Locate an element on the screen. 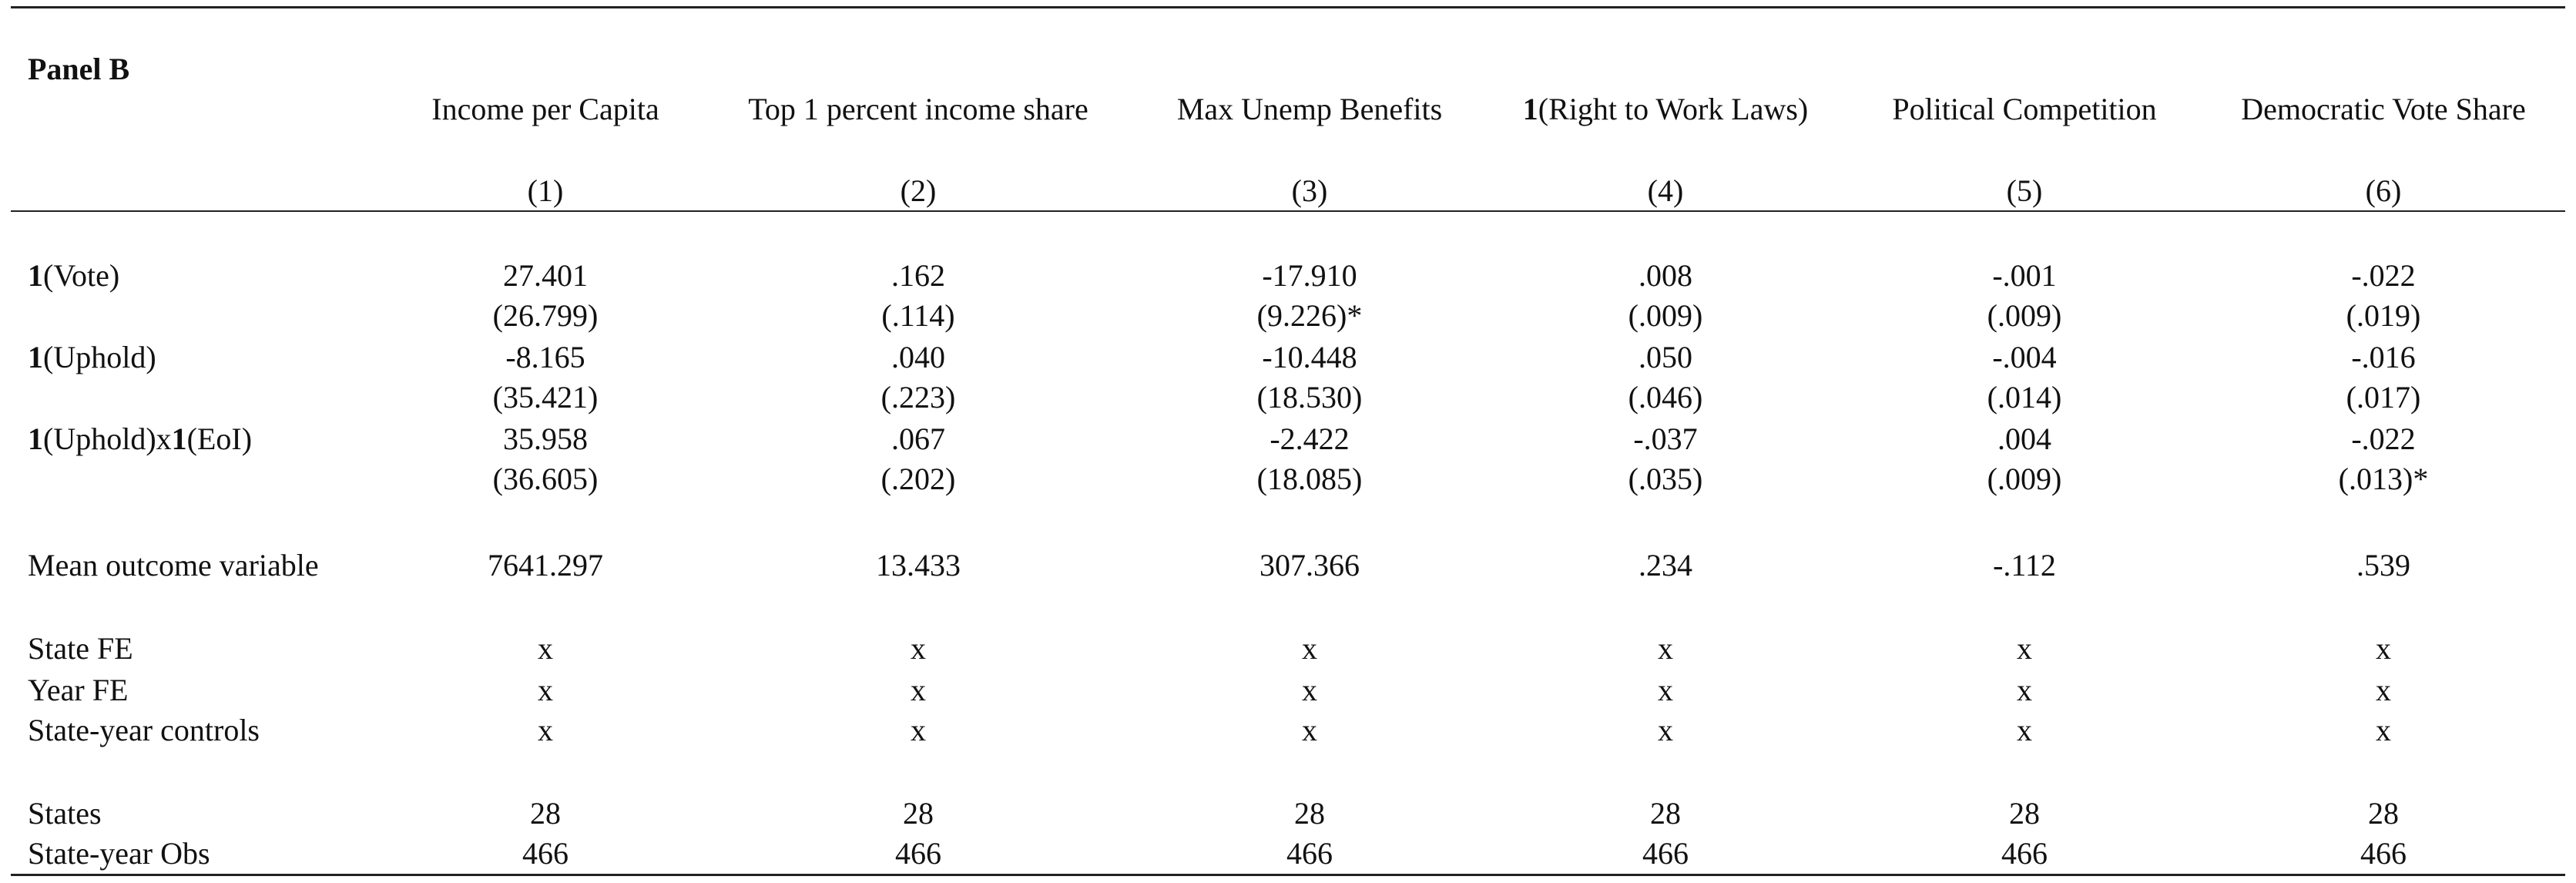 This screenshot has height=883, width=2576. row-label: 1(Uphold)x1(EoI) is located at coordinates (140, 440).